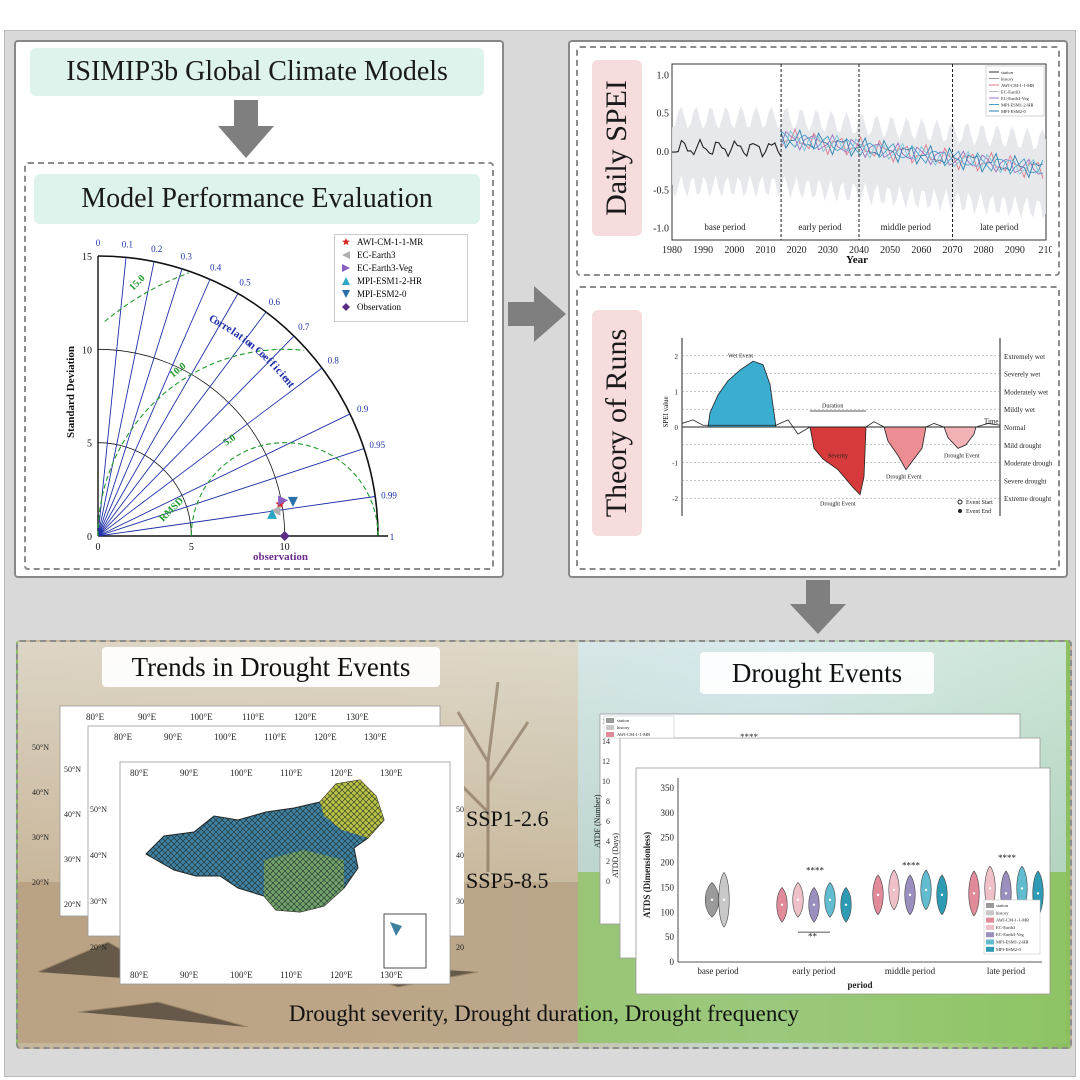 The image size is (1080, 1080). I want to click on violin-base-history-median, so click(724, 900).